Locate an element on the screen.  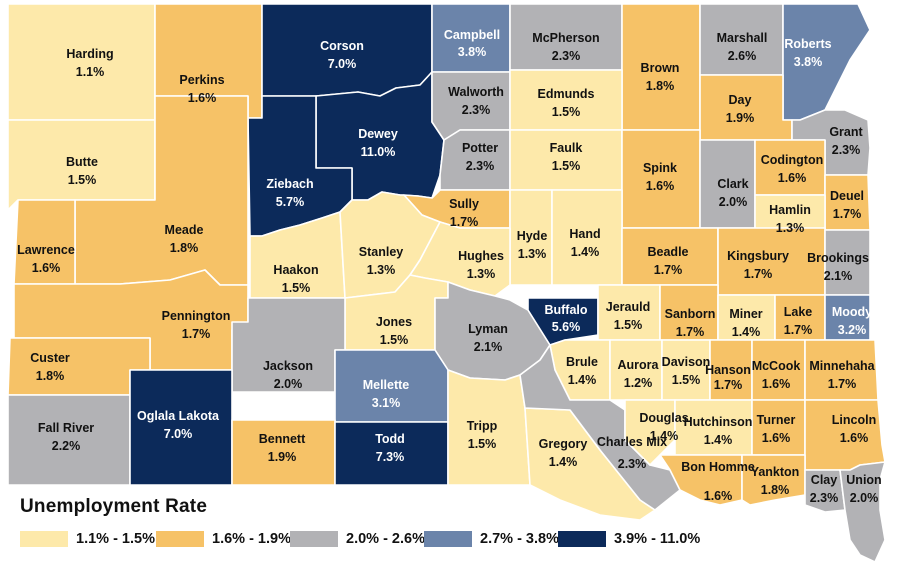
county-rate-dewey: 11.0% is located at coordinates (378, 152).